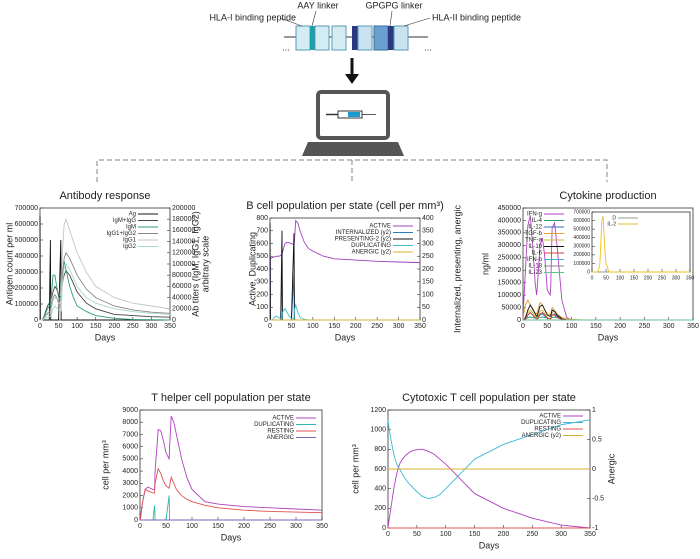 The width and height of the screenshot is (700, 559). I want to click on y2-tick-label: -1, so click(595, 528).